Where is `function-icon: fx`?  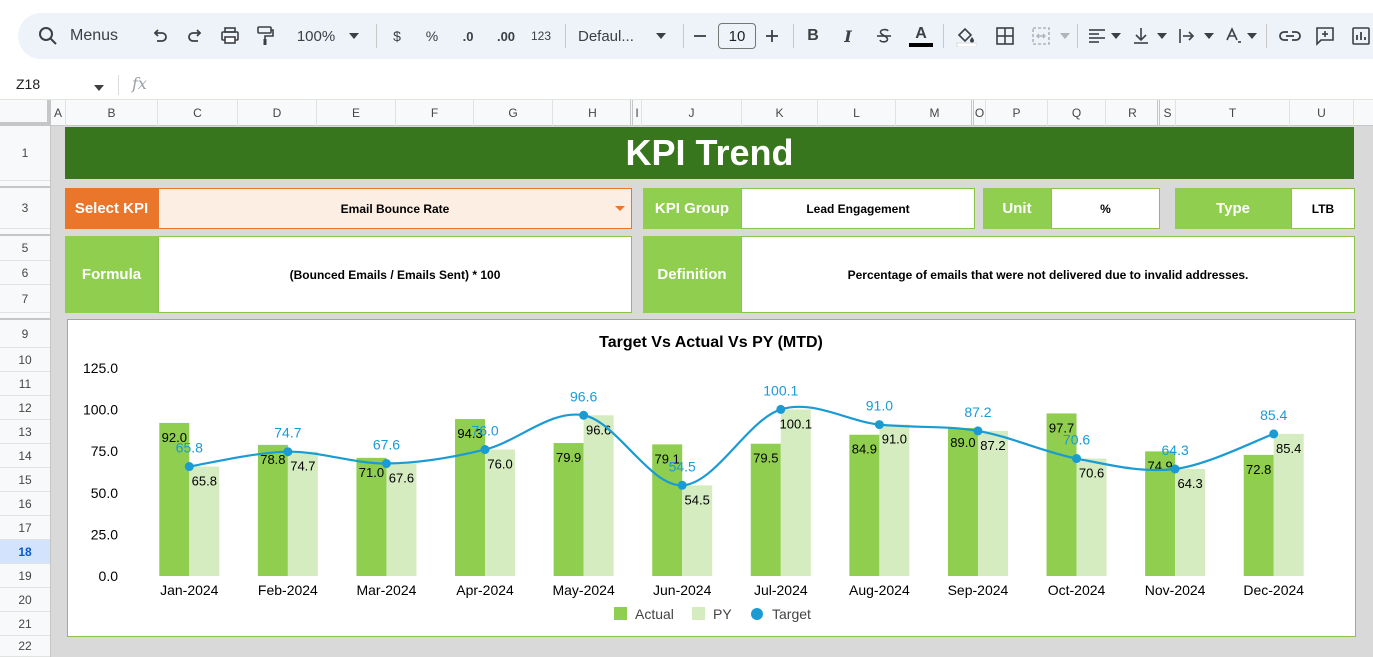 function-icon: fx is located at coordinates (139, 83).